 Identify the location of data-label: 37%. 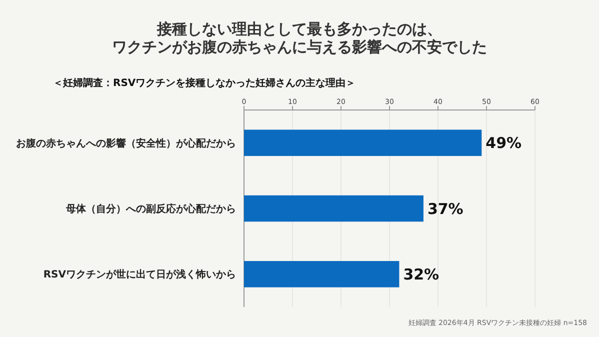
(445, 209).